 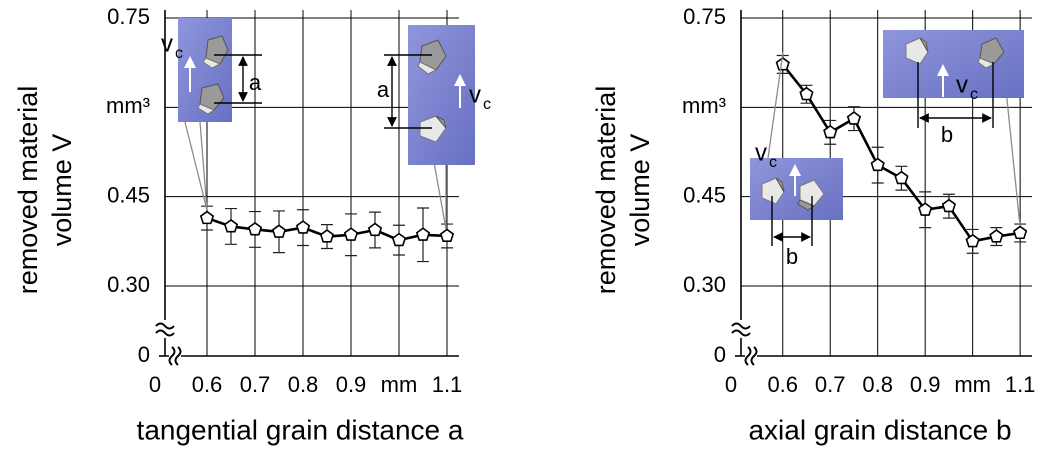 I want to click on x-axis-title: tangential grain distance a, so click(x=300, y=429).